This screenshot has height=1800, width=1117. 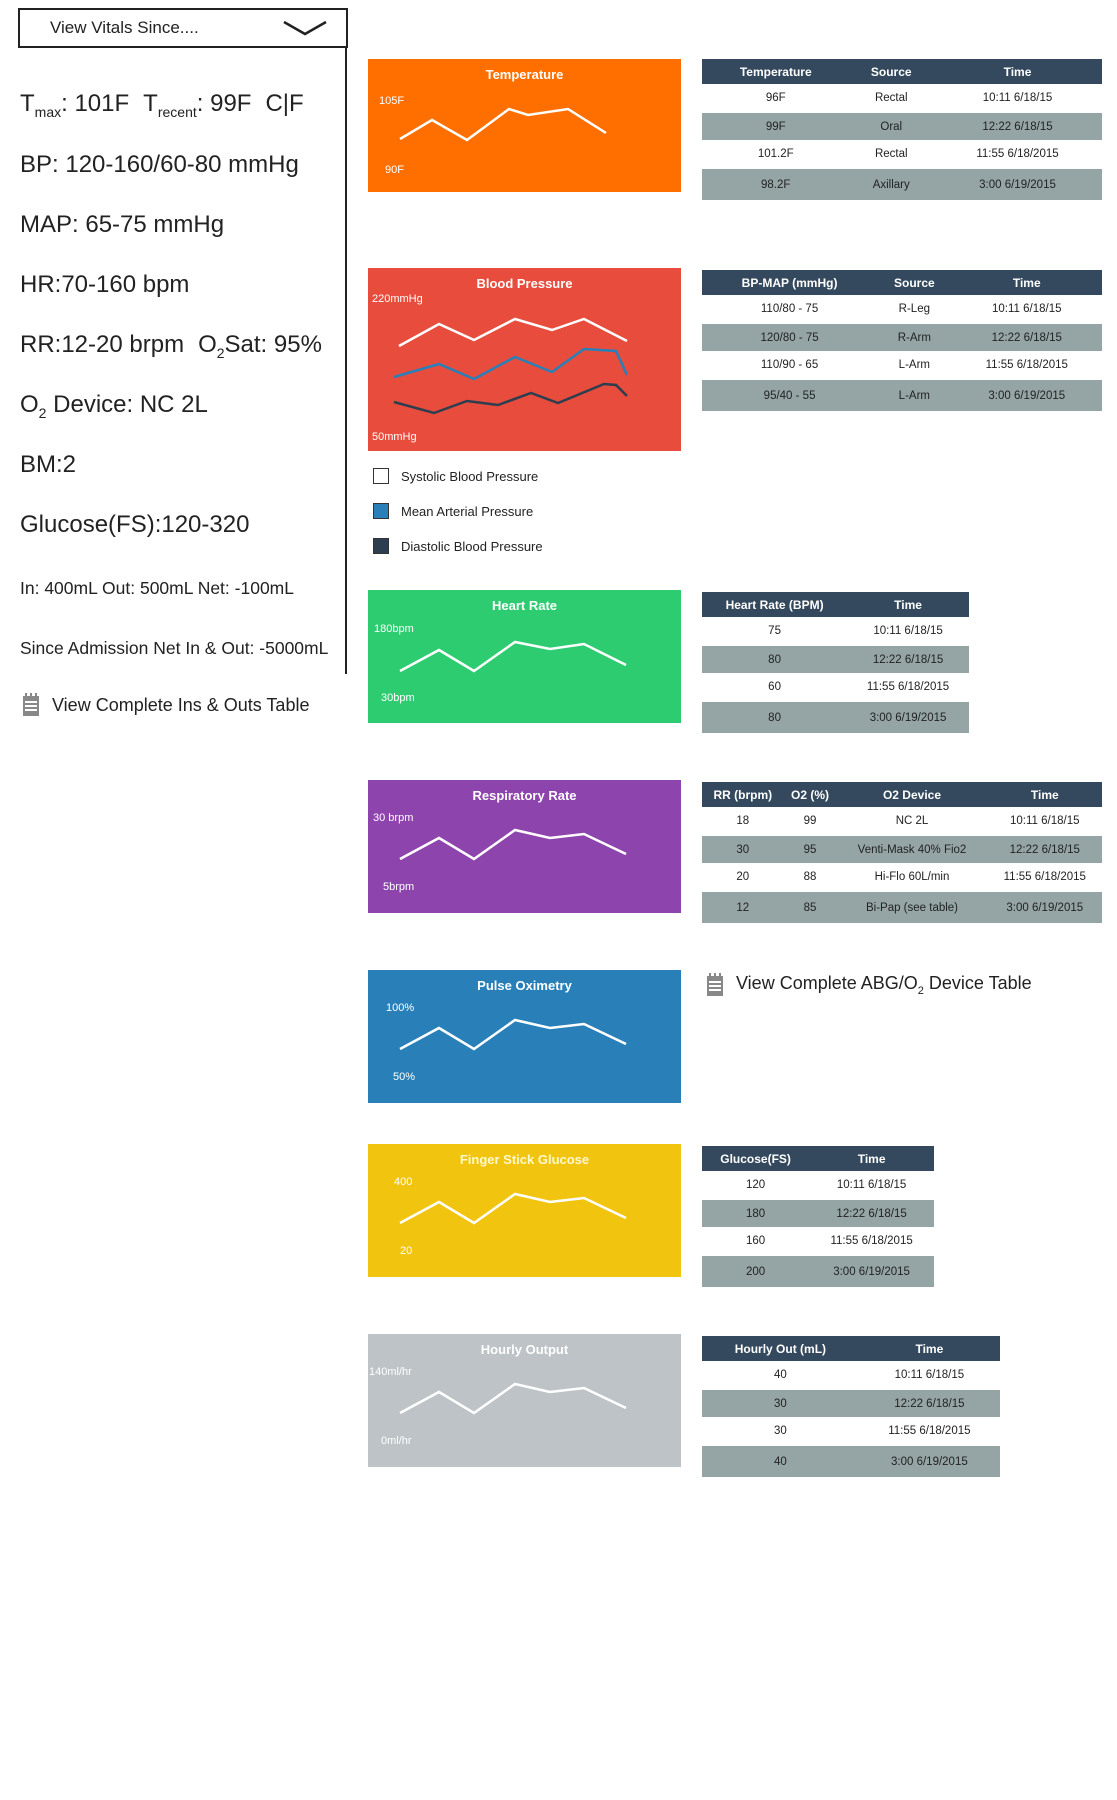 I want to click on column-header: O2 Device, so click(x=912, y=794).